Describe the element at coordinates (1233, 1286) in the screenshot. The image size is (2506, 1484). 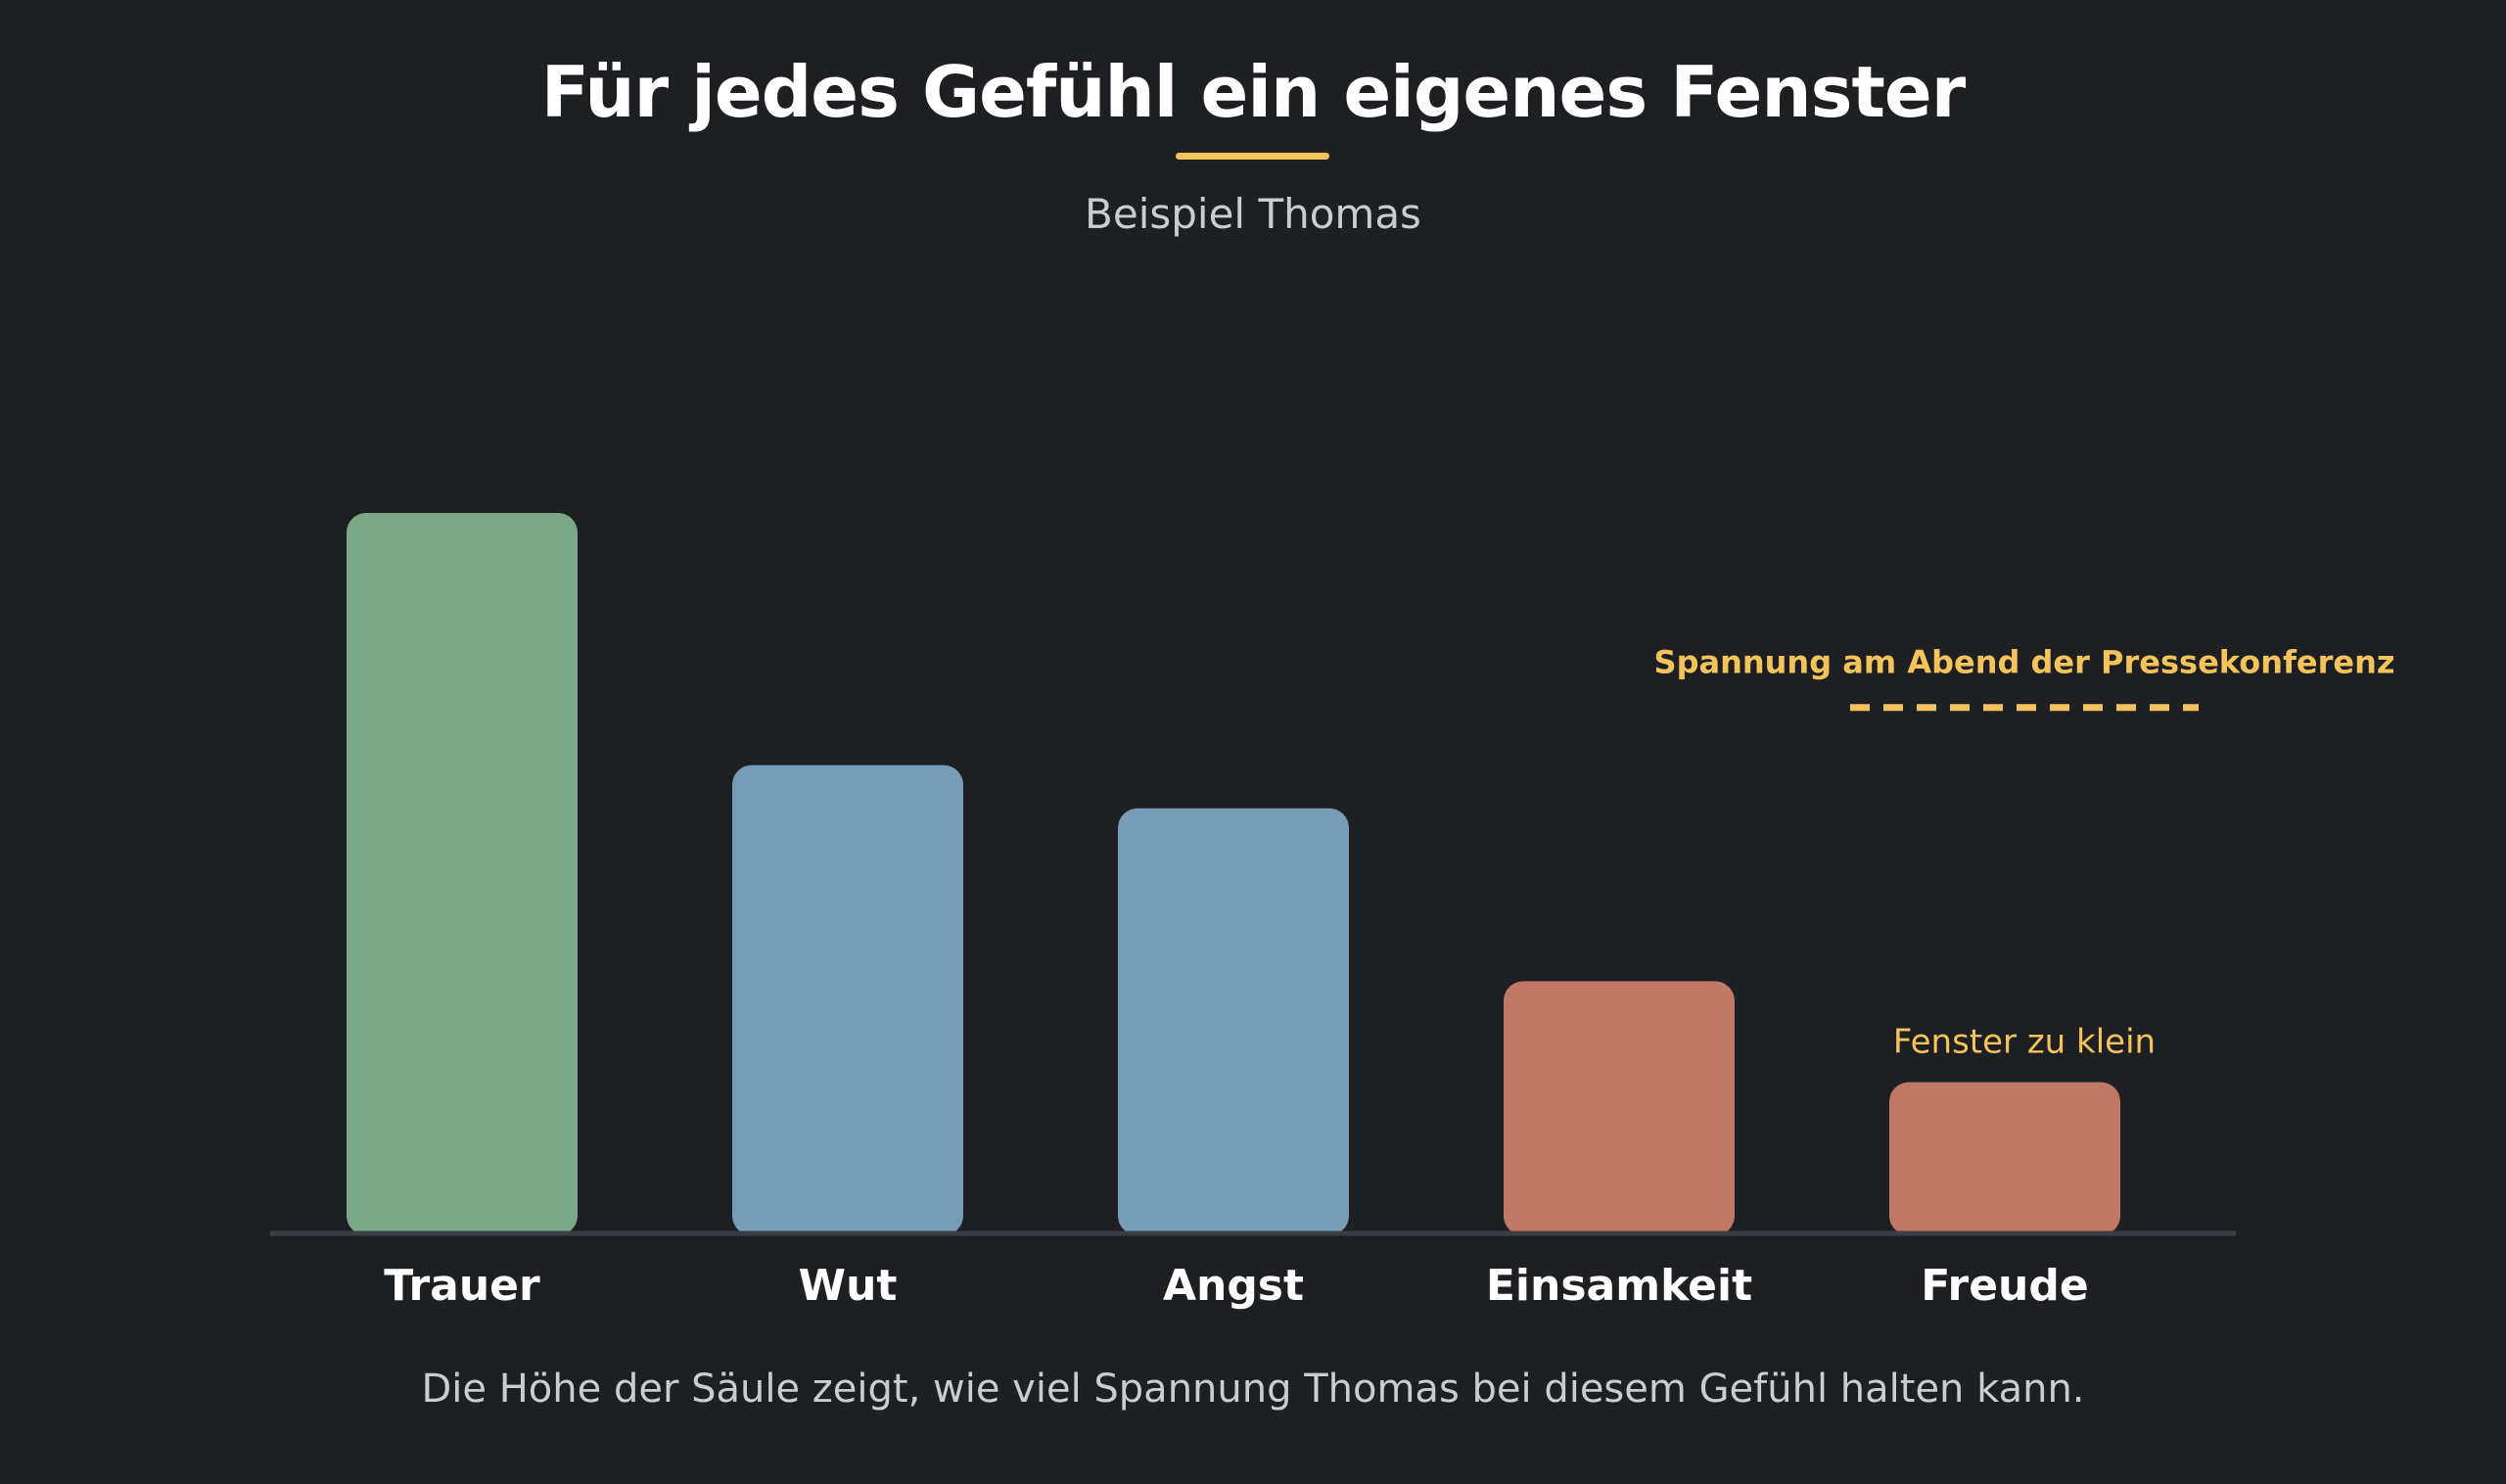
I see `category-label-angst: Angst` at that location.